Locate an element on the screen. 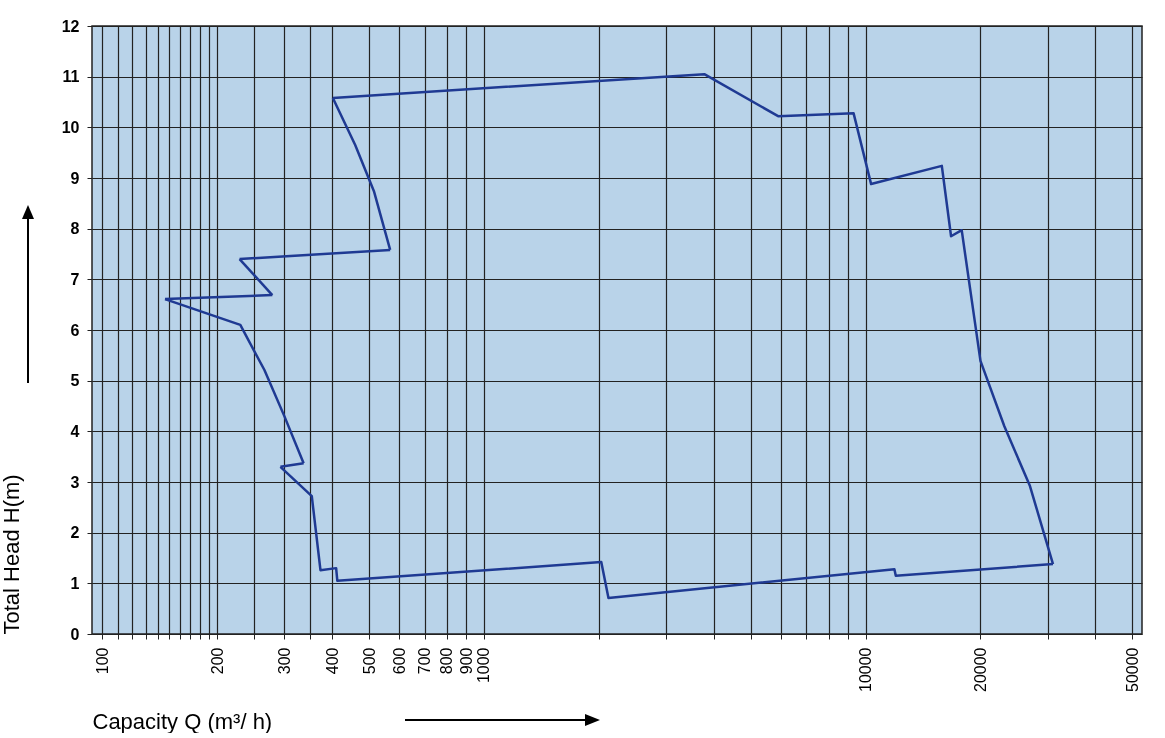 The width and height of the screenshot is (1165, 738). y-tick-label: 0 is located at coordinates (75, 634).